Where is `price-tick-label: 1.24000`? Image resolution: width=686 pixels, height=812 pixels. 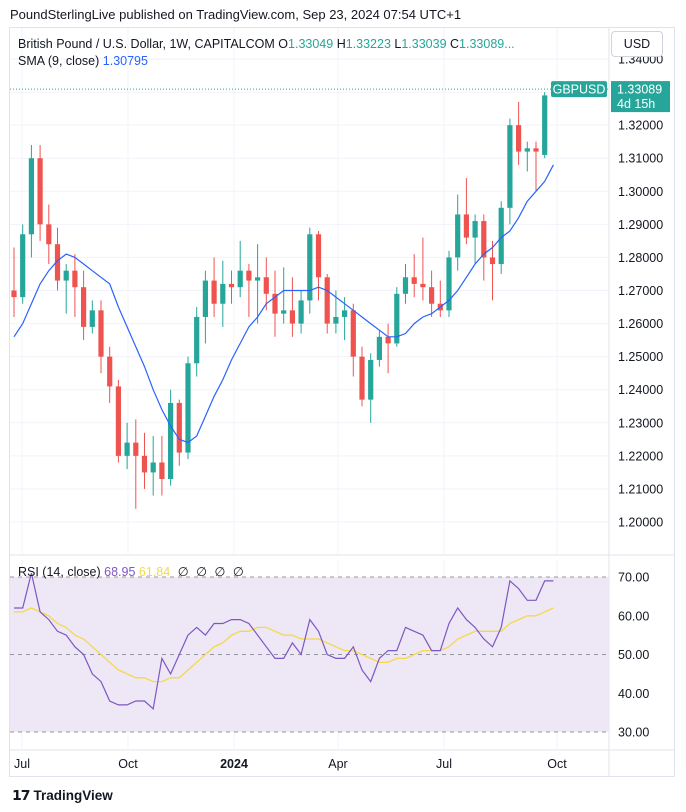 price-tick-label: 1.24000 is located at coordinates (640, 390).